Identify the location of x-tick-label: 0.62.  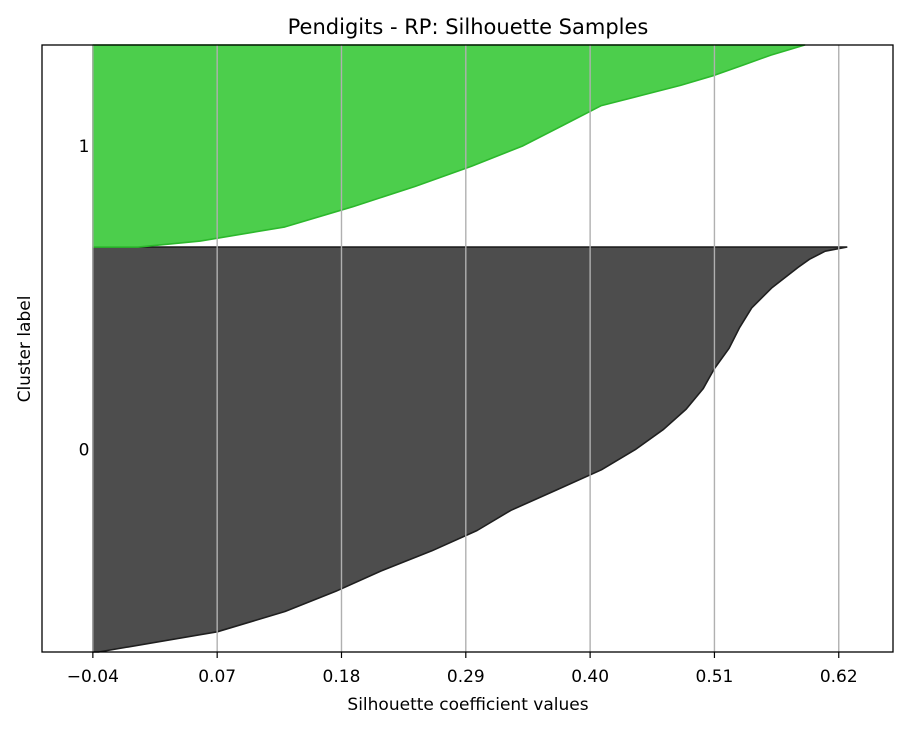
(839, 677).